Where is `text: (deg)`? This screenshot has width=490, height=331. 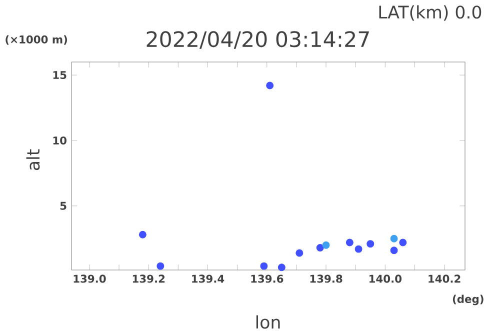
text: (deg) is located at coordinates (468, 300).